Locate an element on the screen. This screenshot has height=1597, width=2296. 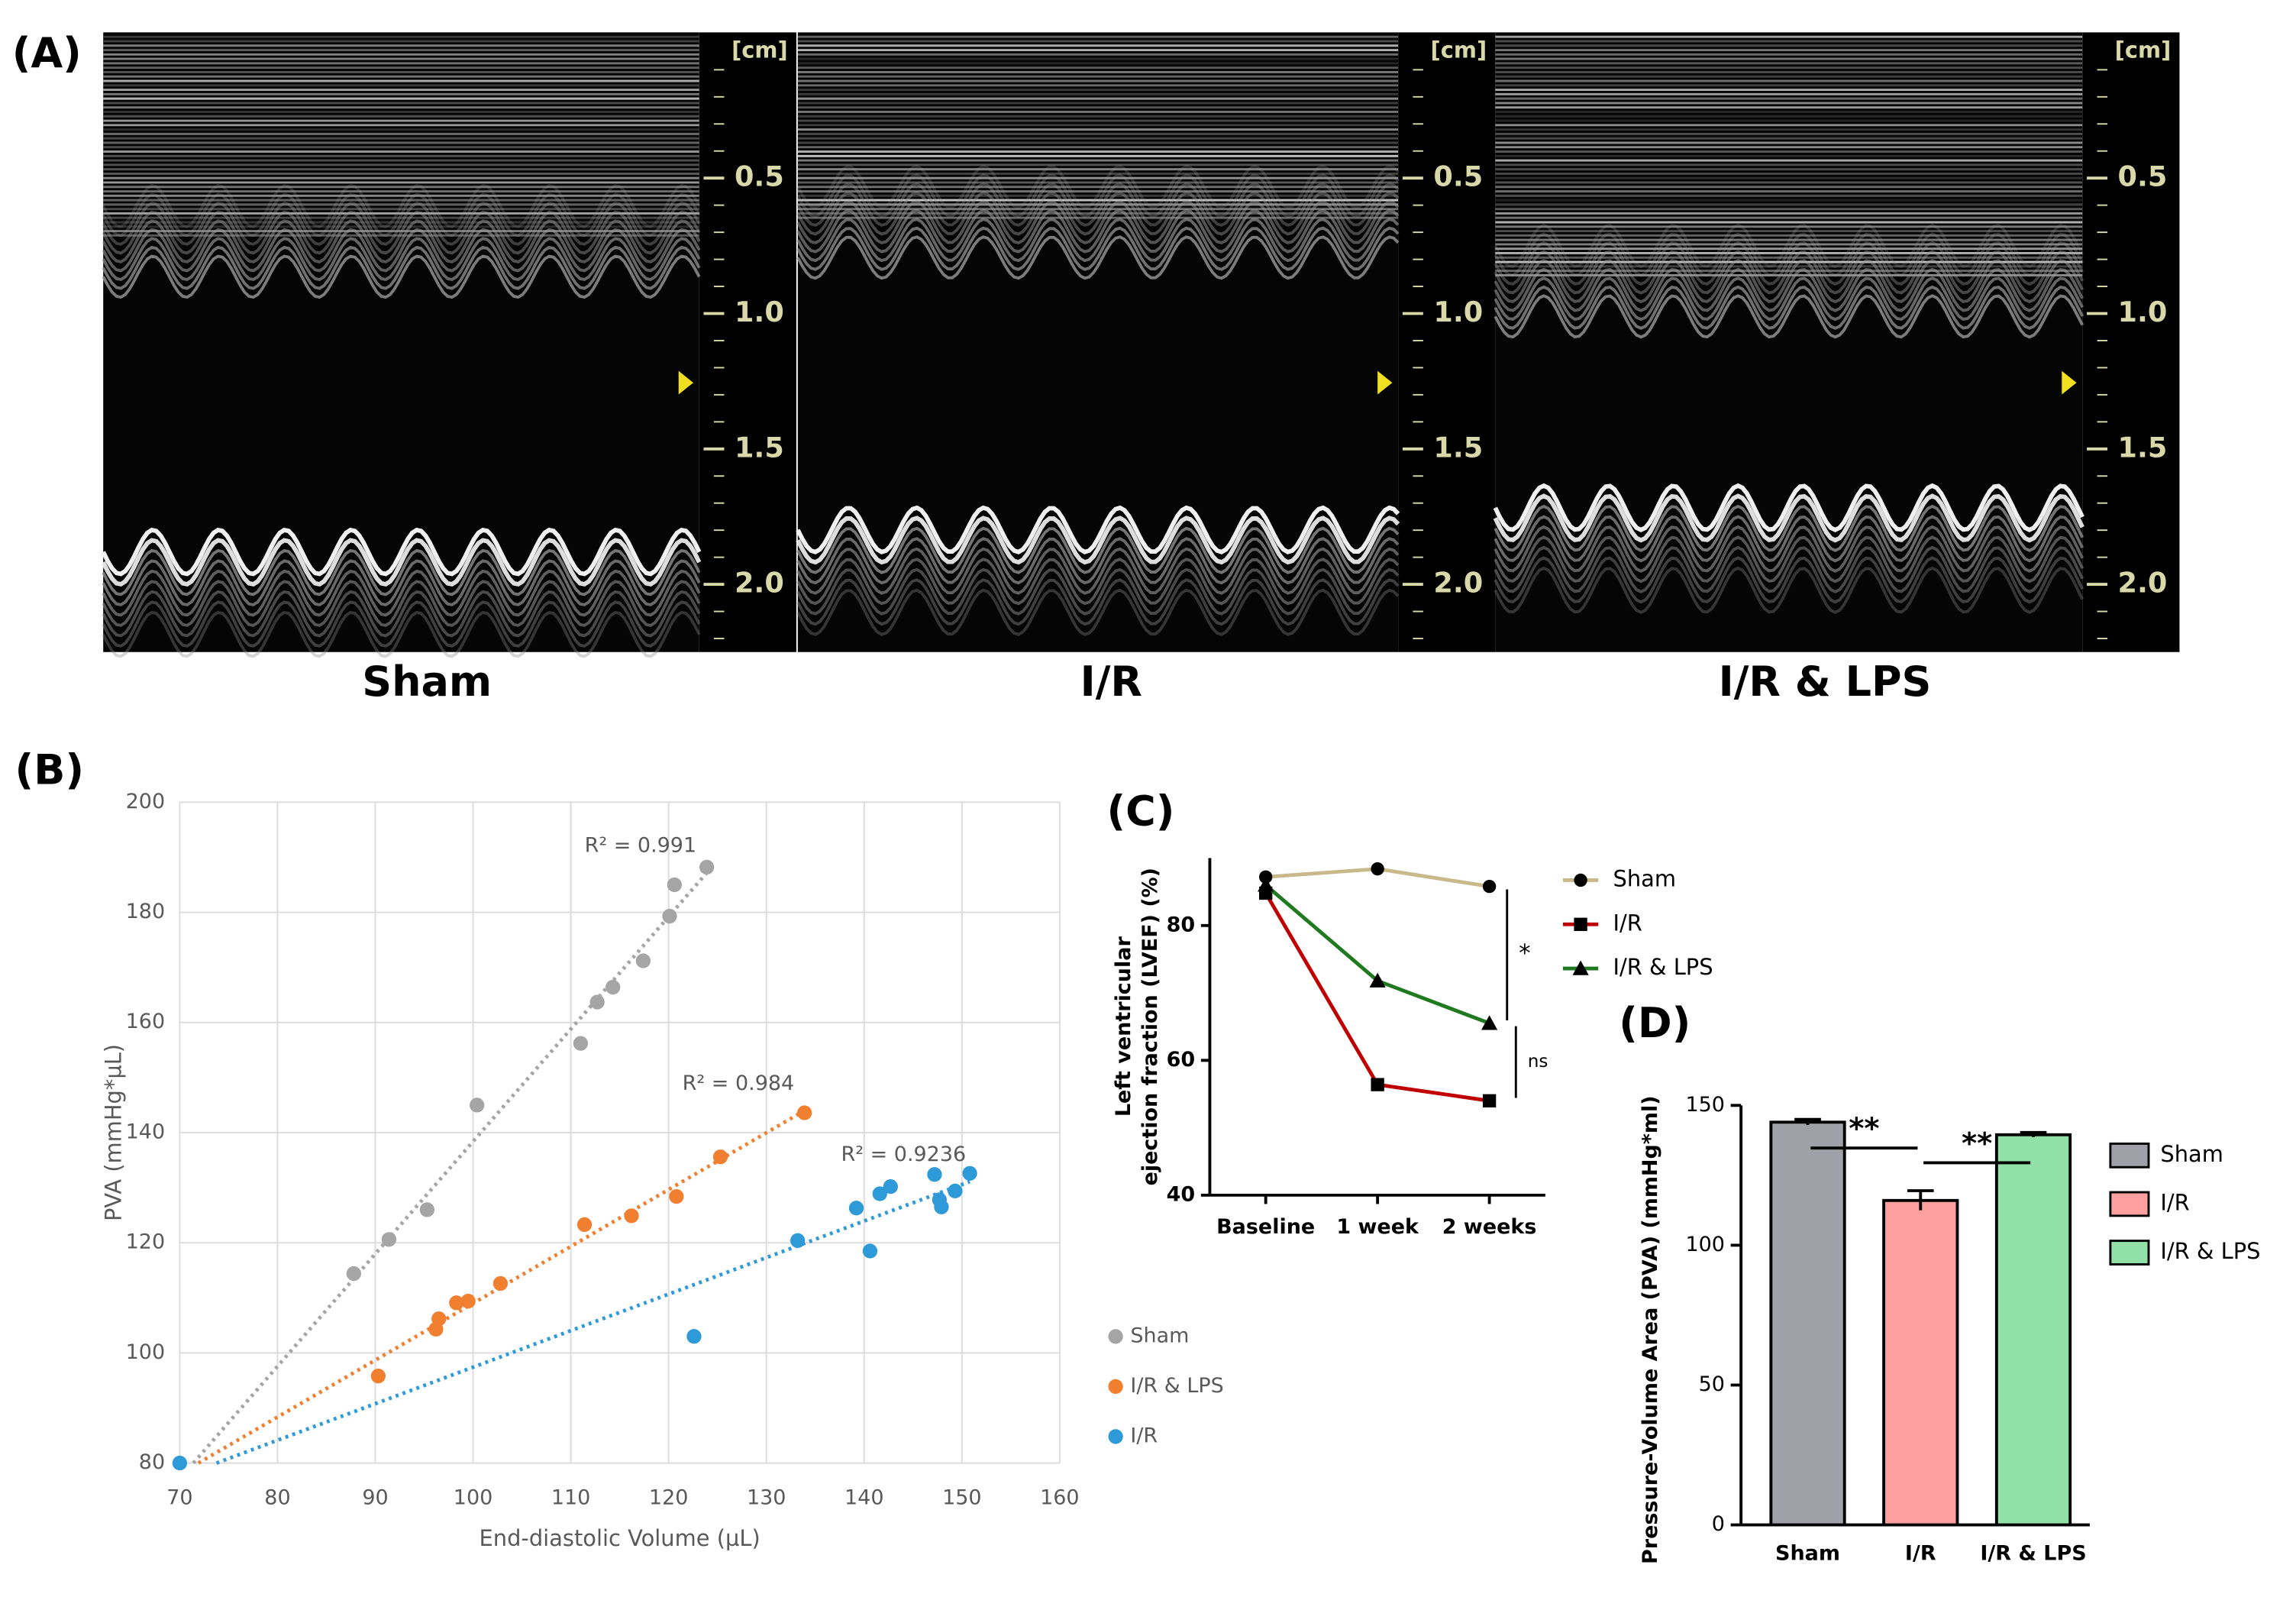
x-tick-label: Sham is located at coordinates (1807, 1554).